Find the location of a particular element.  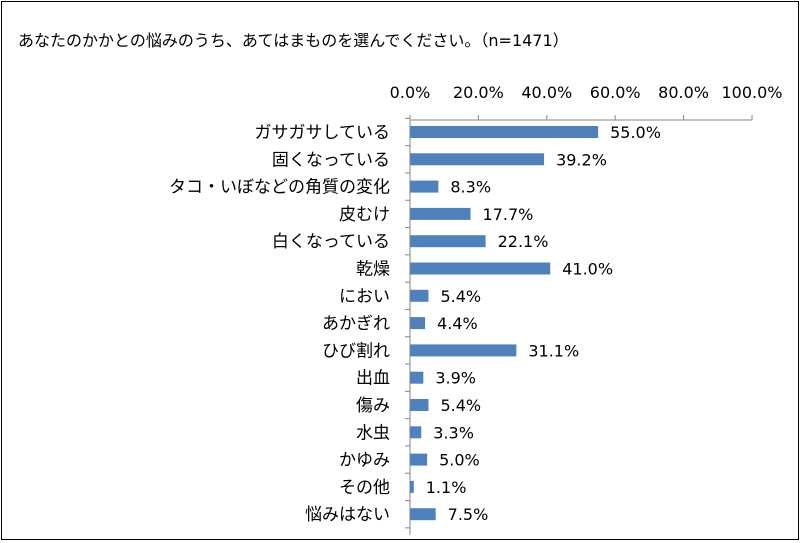

data-label: 7.5% is located at coordinates (468, 514).